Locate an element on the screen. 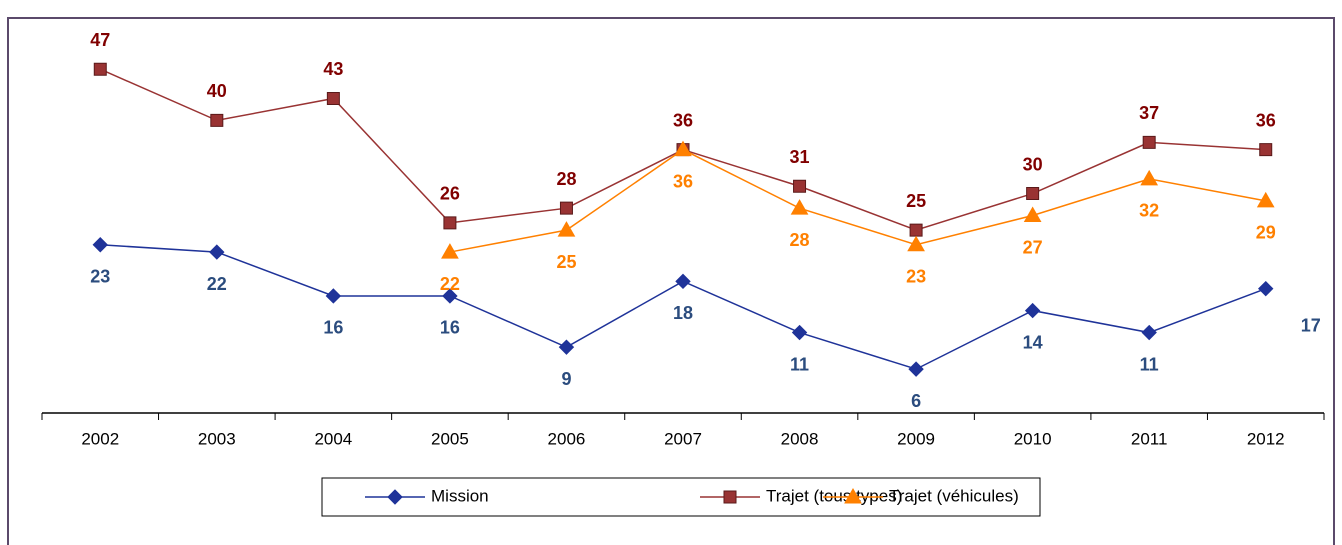  x-tick-label: 2003 is located at coordinates (217, 438).